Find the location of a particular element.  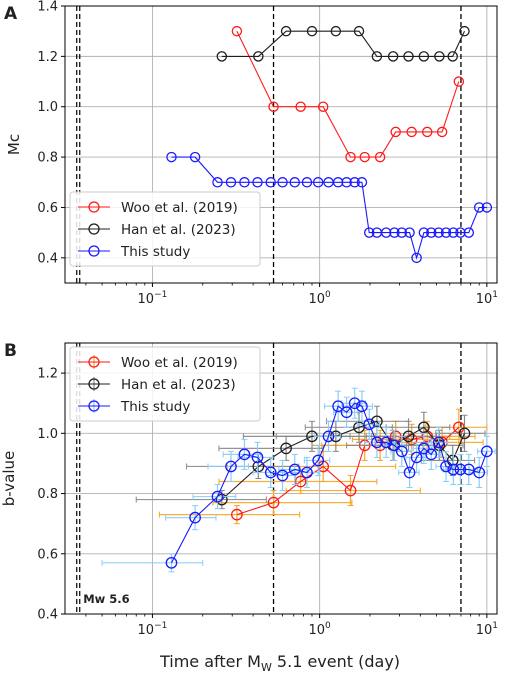

pa-woo-line is located at coordinates (348, 94).